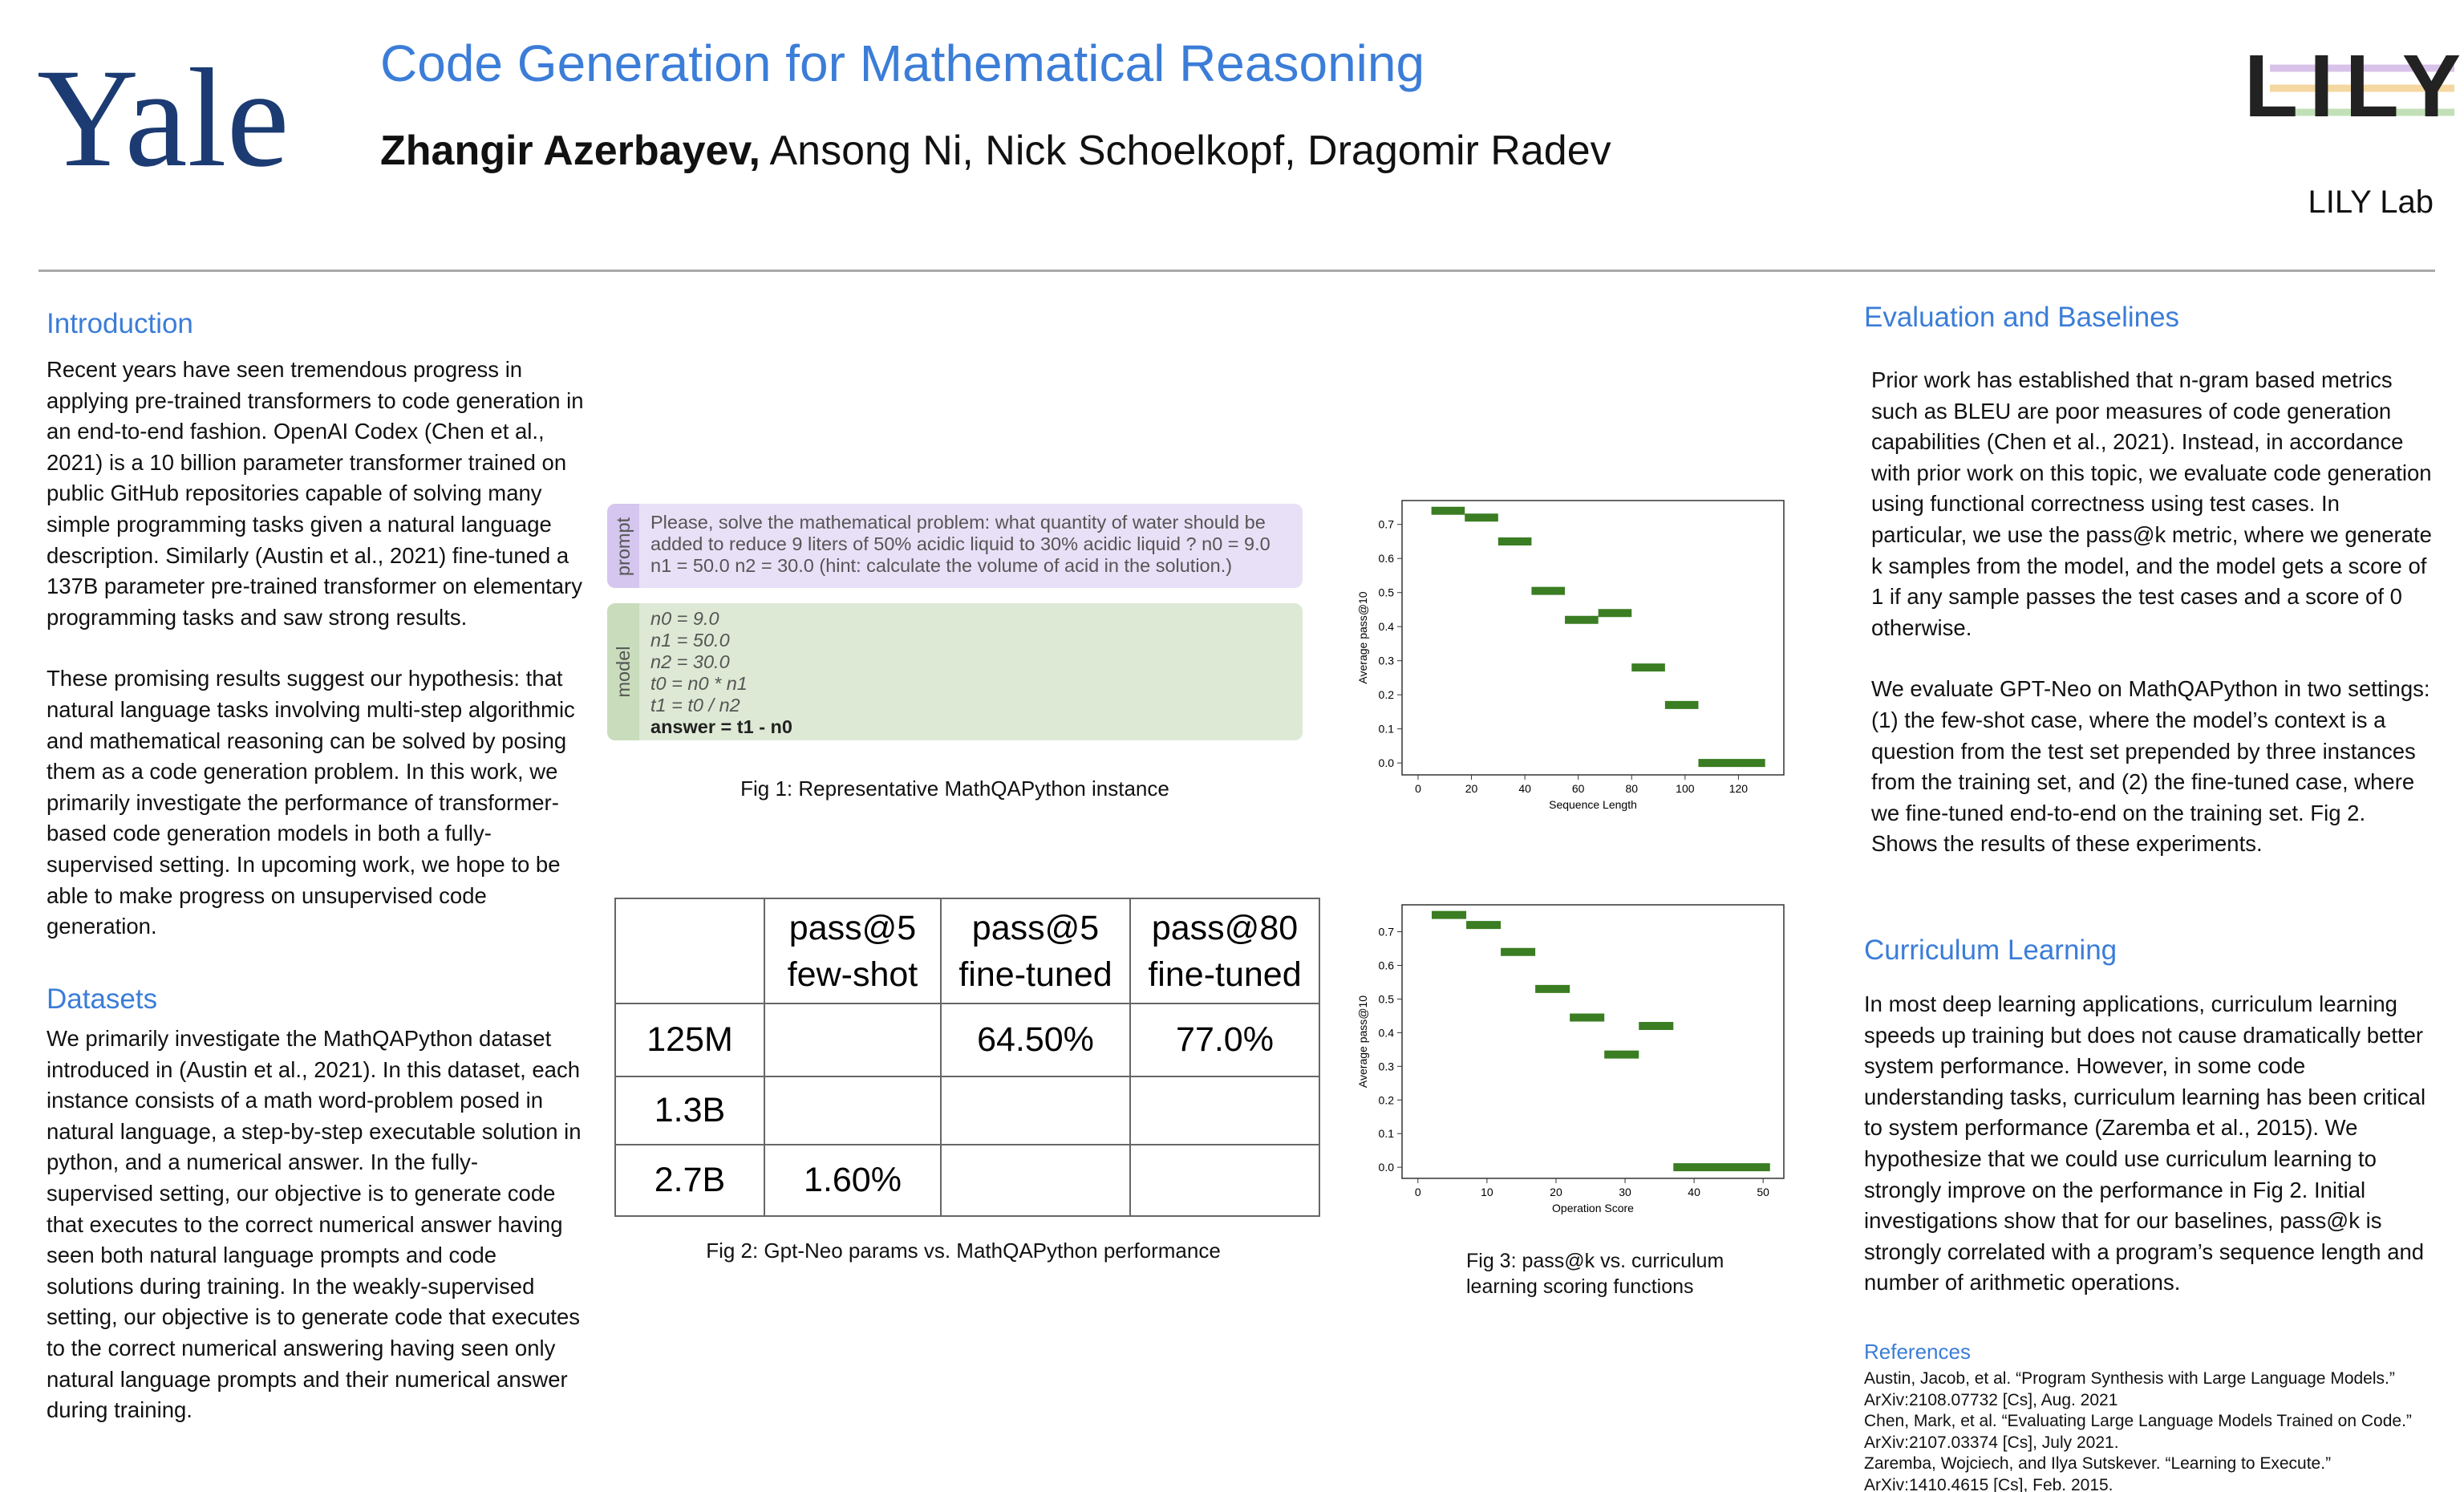  What do you see at coordinates (689, 1110) in the screenshot?
I see `row-label: 1.3B` at bounding box center [689, 1110].